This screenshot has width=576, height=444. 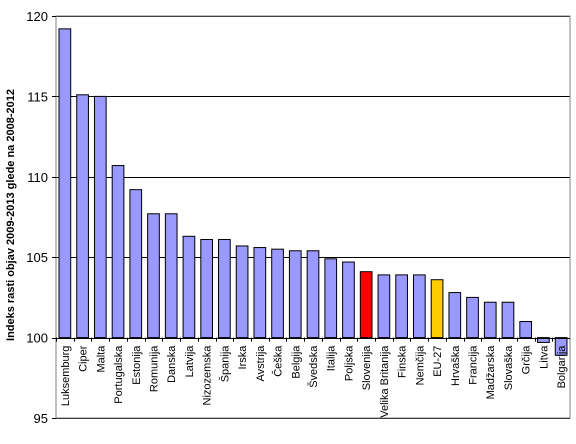 I want to click on x-category-label: Belgija, so click(x=296, y=362).